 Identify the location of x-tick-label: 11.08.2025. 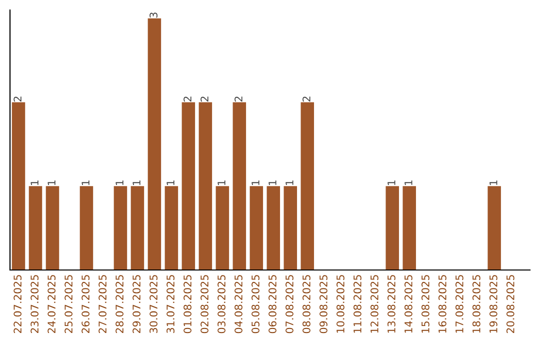
(358, 304).